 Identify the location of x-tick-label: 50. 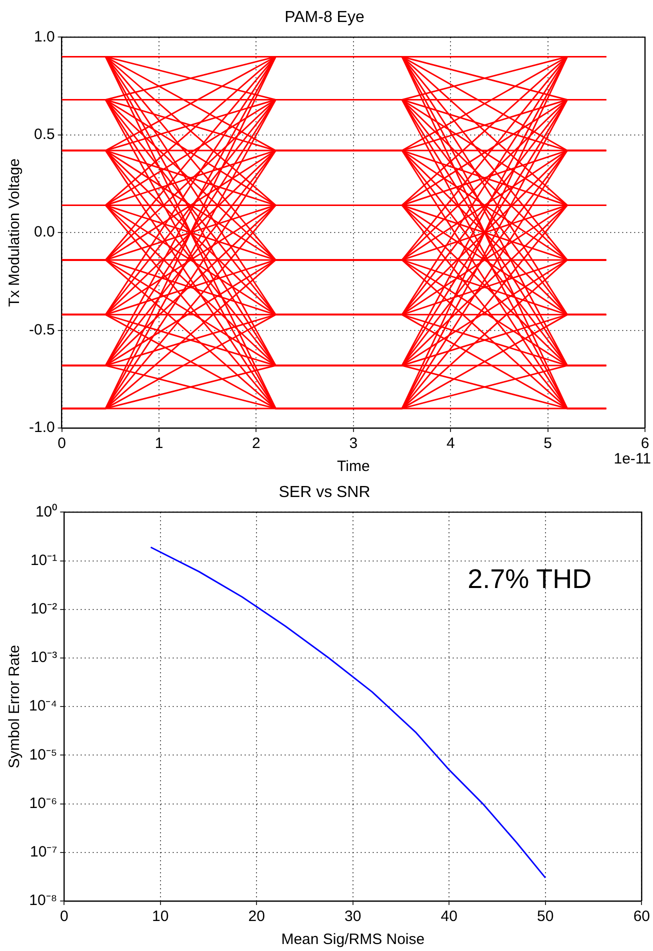
(545, 917).